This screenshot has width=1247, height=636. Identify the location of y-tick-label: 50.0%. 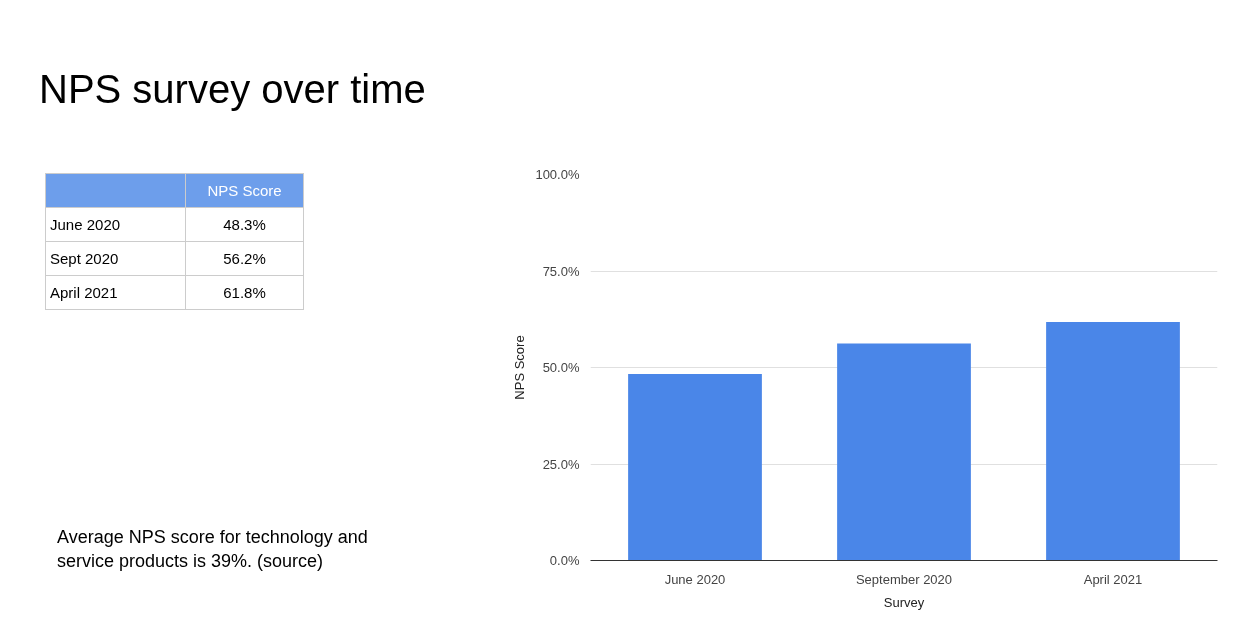
(561, 367).